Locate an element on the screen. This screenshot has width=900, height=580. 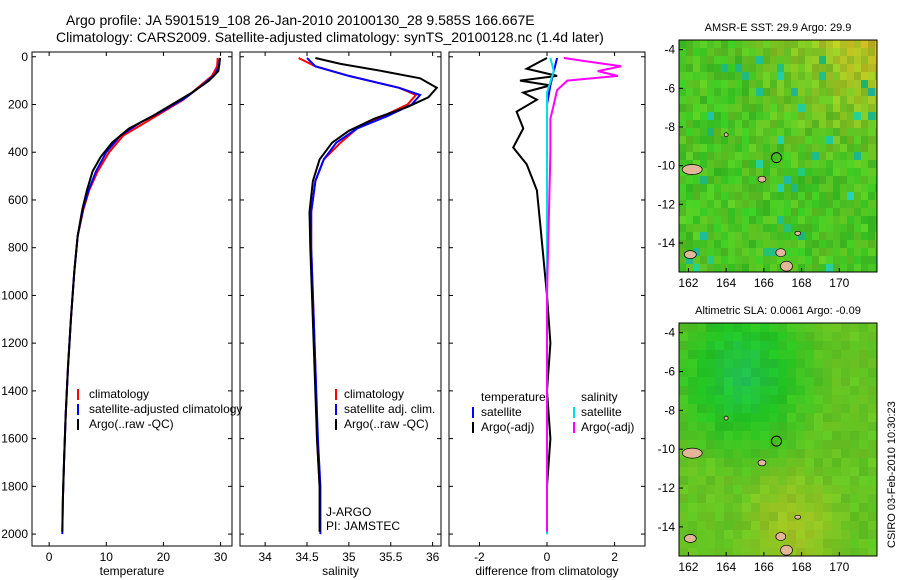
salinity-legend-item: climatology is located at coordinates (374, 394).